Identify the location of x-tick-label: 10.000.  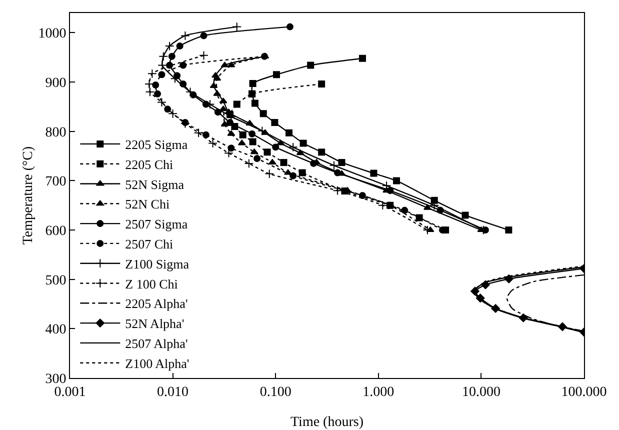
(481, 392).